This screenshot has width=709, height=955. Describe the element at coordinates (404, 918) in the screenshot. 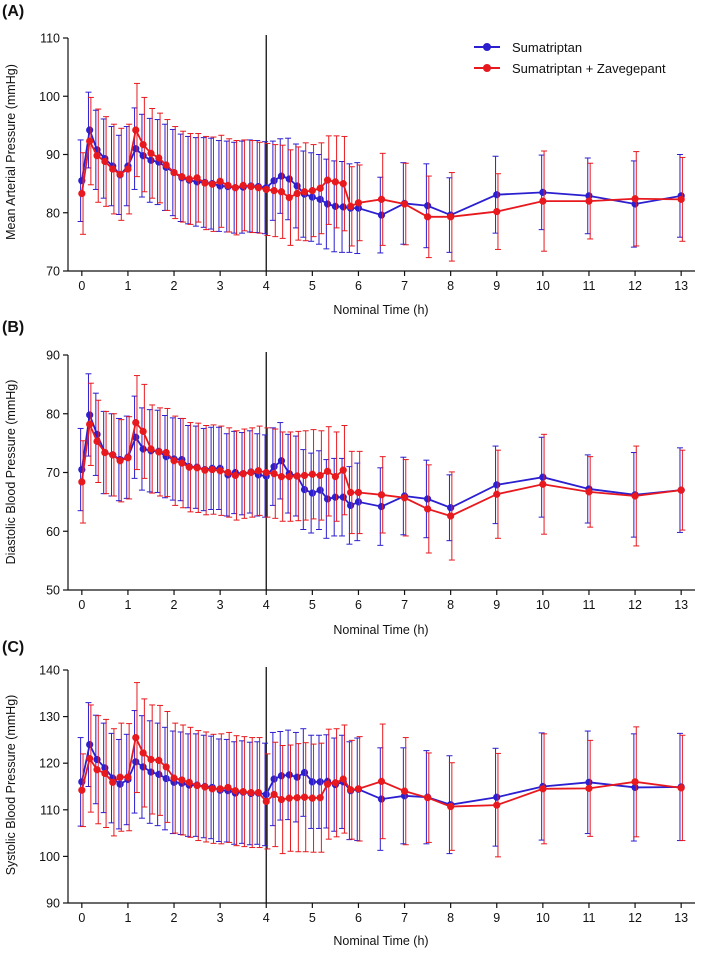

I see `x-tick-label-c: 7` at that location.